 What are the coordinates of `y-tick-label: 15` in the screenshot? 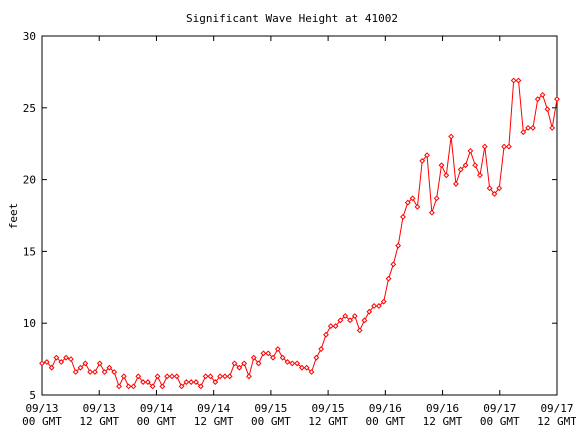 It's located at (29, 251).